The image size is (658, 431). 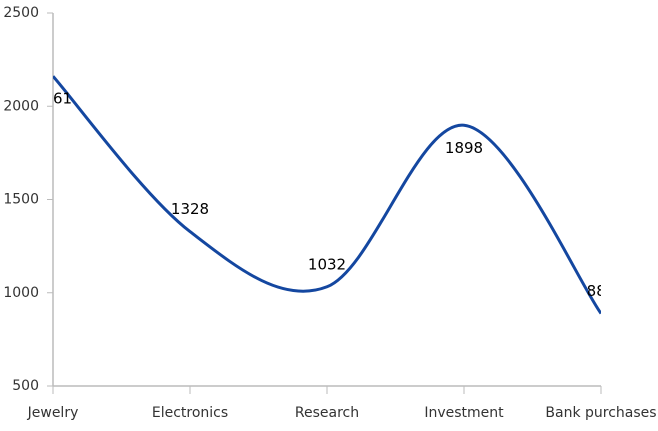 What do you see at coordinates (464, 148) in the screenshot?
I see `data-label: 1898` at bounding box center [464, 148].